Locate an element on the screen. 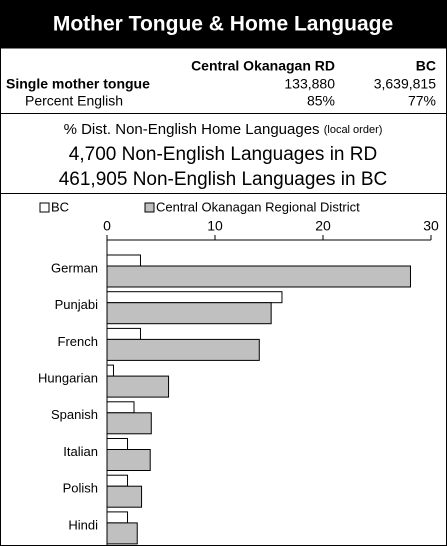 Image resolution: width=447 pixels, height=546 pixels. chart-subtitle: (local order) is located at coordinates (353, 130).